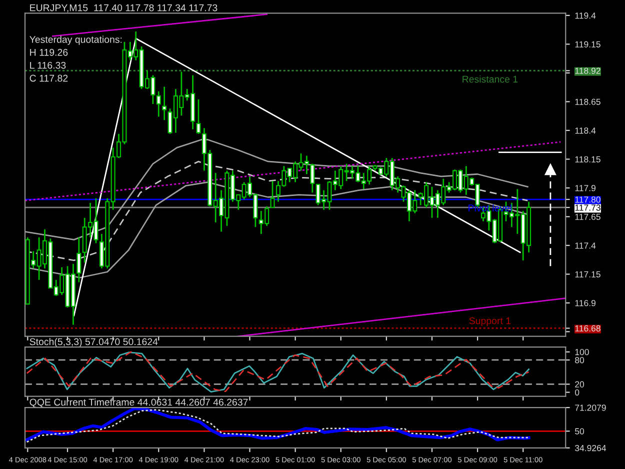  Describe the element at coordinates (139, 403) in the screenshot. I see `chart-title: QQE Current Timeframe 44.0631 44.2607 46.2637` at that location.